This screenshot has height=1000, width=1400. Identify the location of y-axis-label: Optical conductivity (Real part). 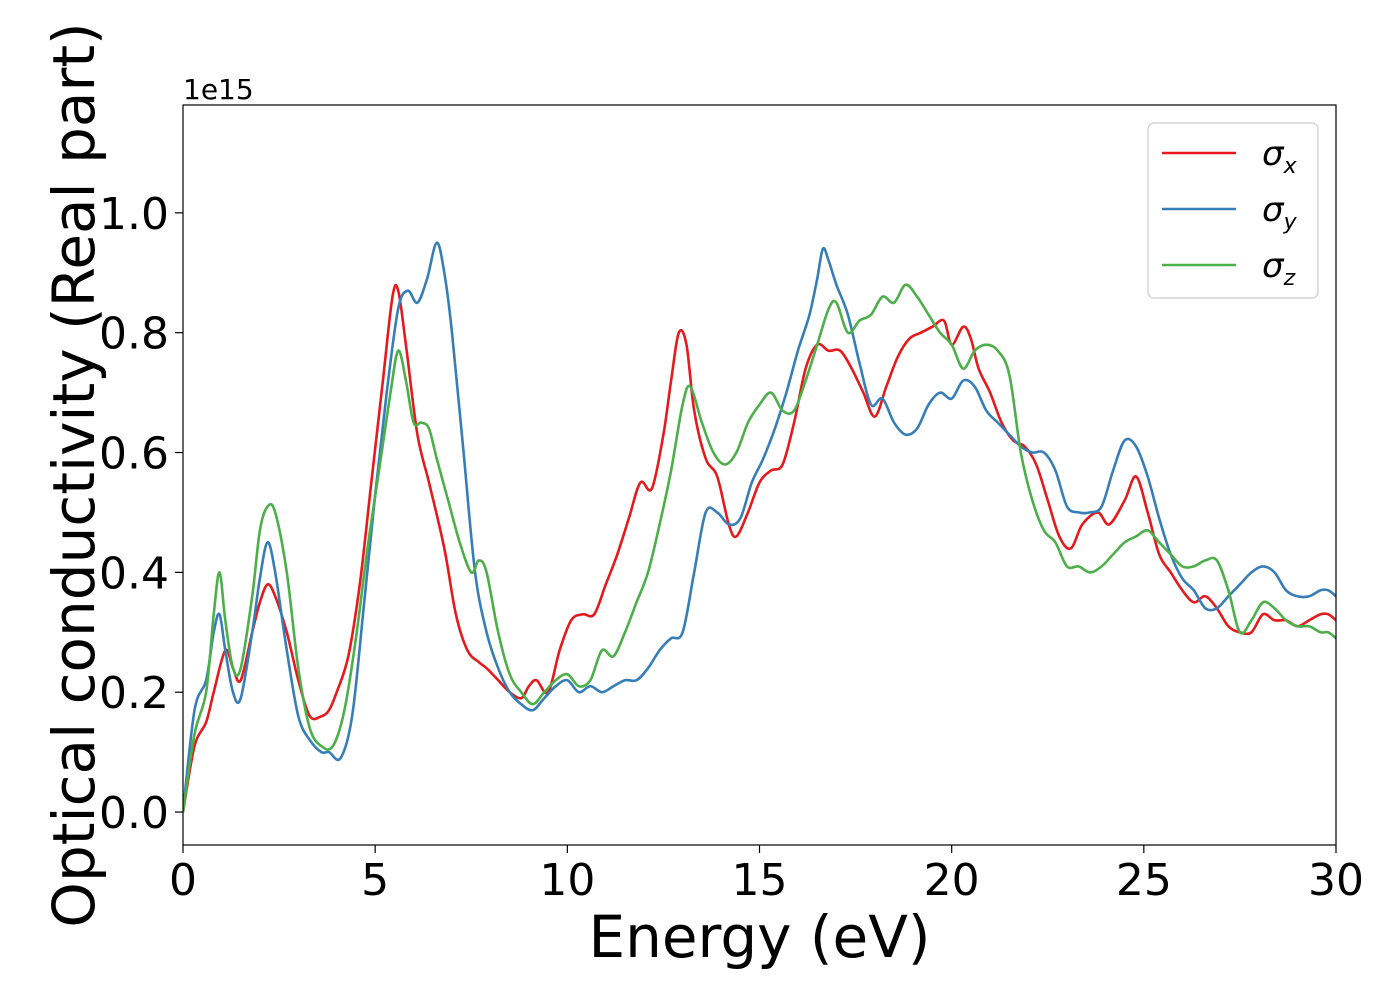
(74, 474).